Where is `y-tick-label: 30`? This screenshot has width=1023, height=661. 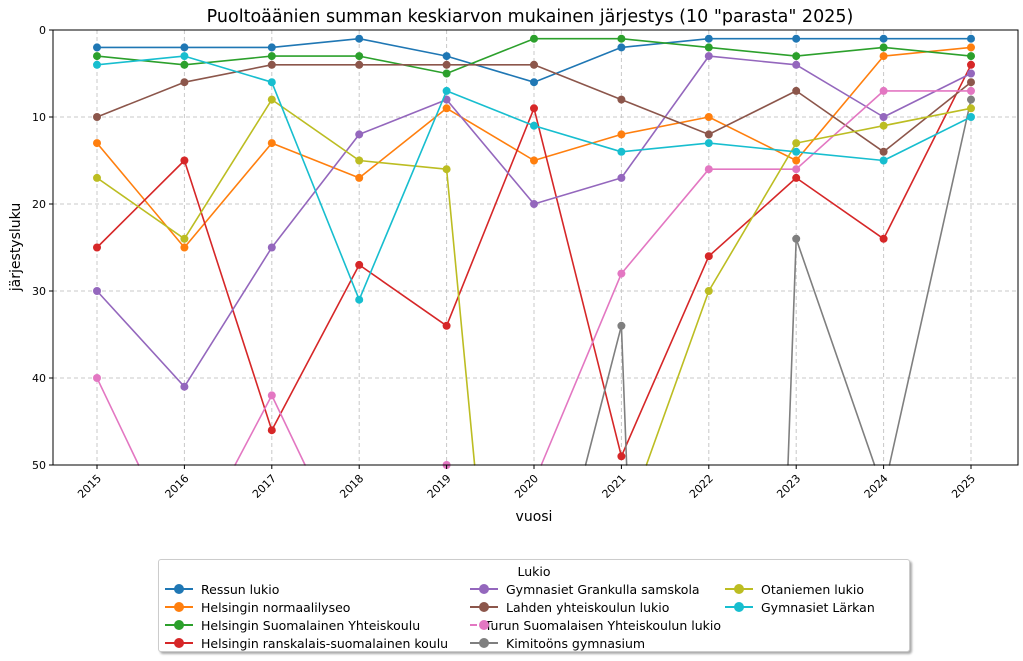 y-tick-label: 30 is located at coordinates (39, 291).